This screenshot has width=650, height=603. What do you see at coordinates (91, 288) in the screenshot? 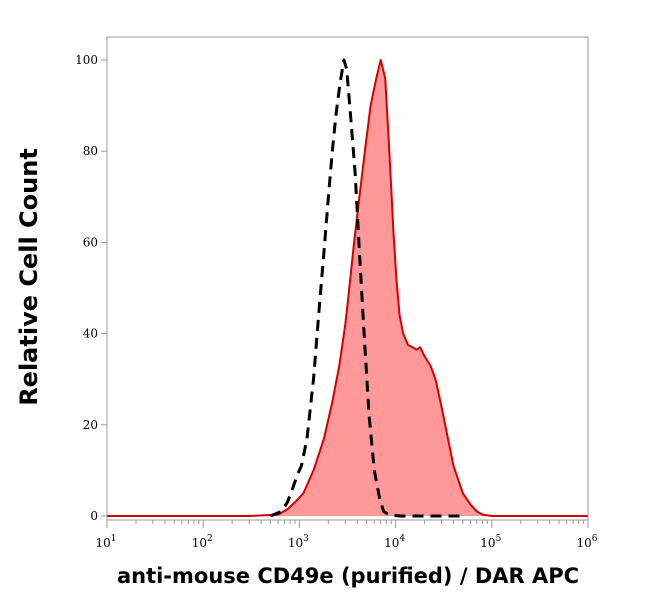
I see `y-axis-ticks: 0 20 40 60 80 100` at bounding box center [91, 288].